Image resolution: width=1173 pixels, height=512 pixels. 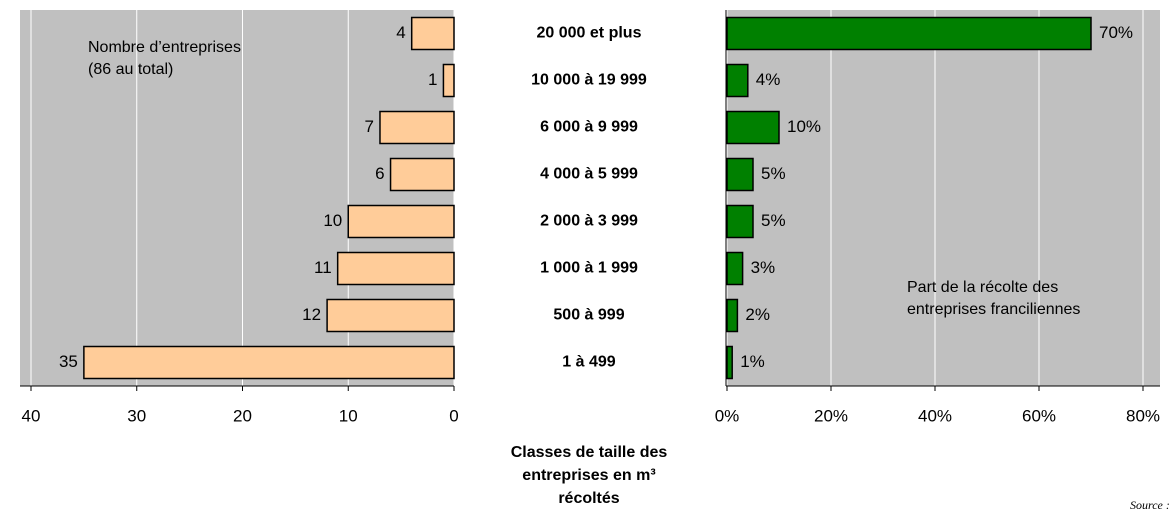 I want to click on x-tick-label: 40, so click(x=31, y=415).